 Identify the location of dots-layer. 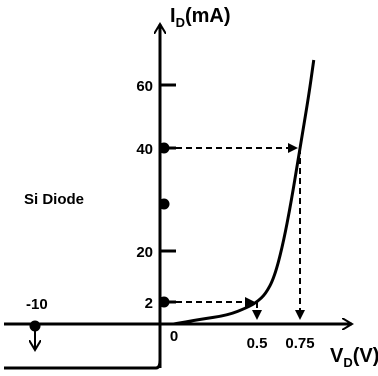
(164, 225).